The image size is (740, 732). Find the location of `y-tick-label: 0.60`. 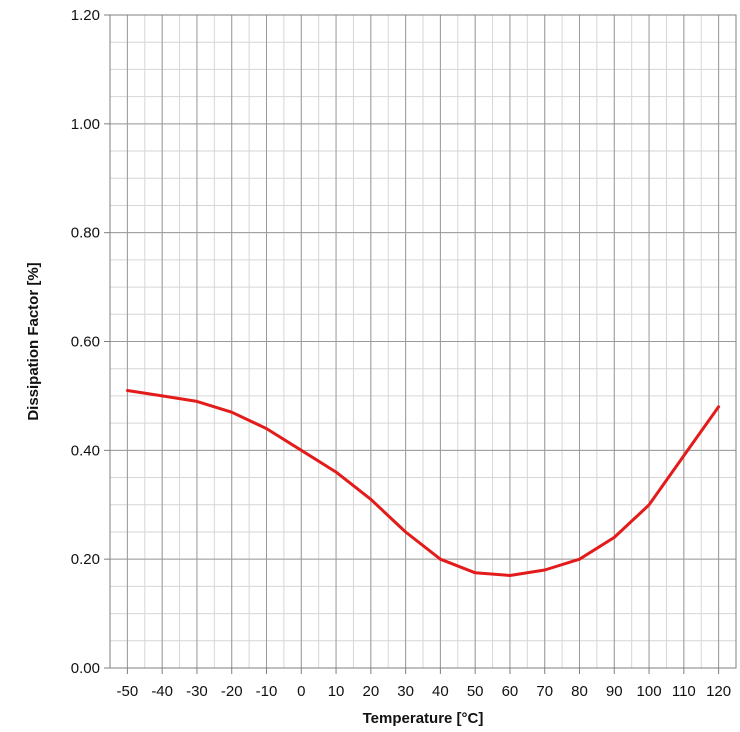

y-tick-label: 0.60 is located at coordinates (85, 342).